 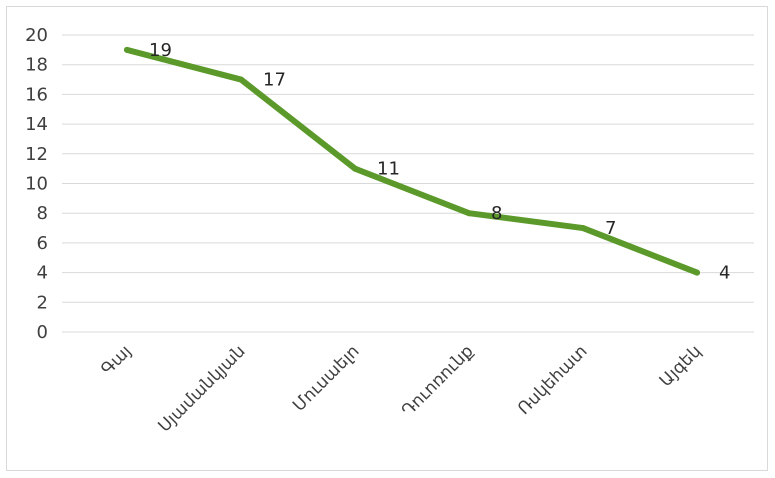 I want to click on y-tick-label: 2, so click(x=42, y=302).